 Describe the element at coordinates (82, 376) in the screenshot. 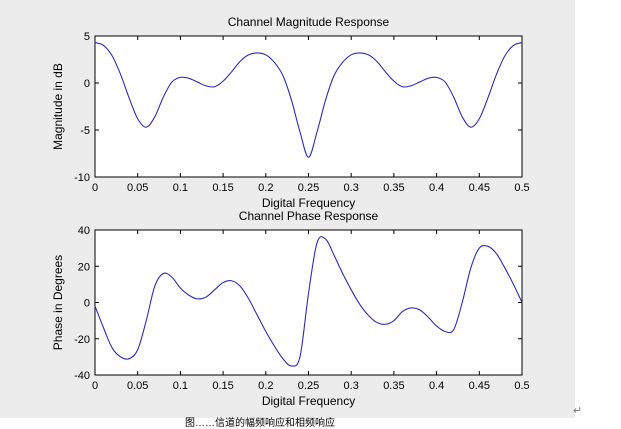

I see `phase-ytick-label: -40` at that location.